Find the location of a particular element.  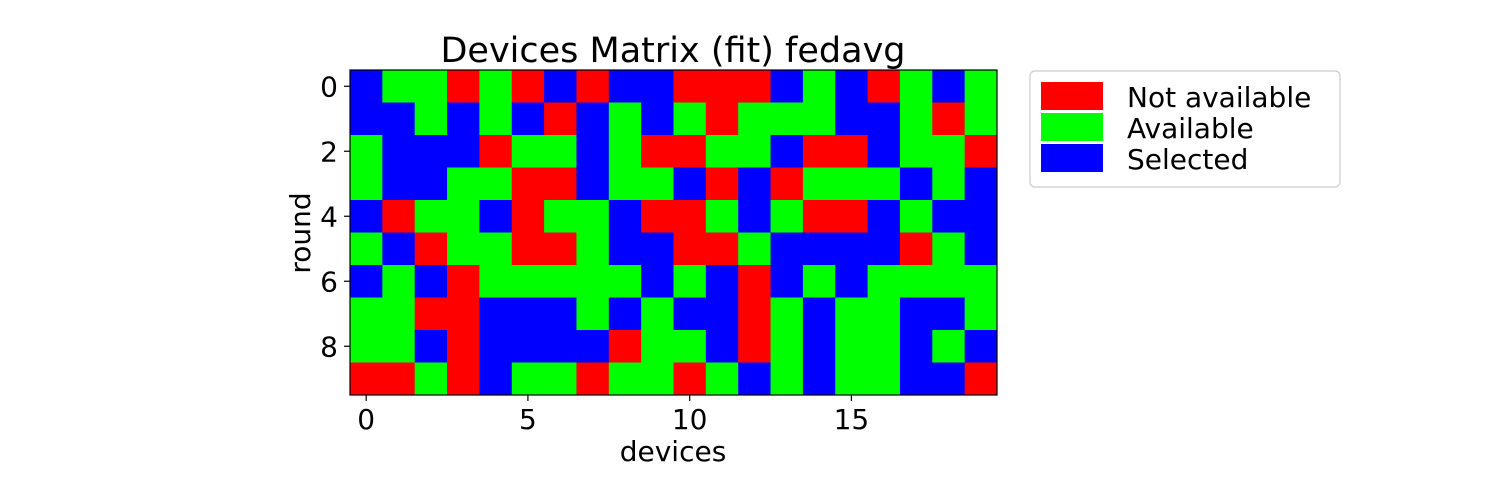

legend-swatch is located at coordinates (1072, 158).